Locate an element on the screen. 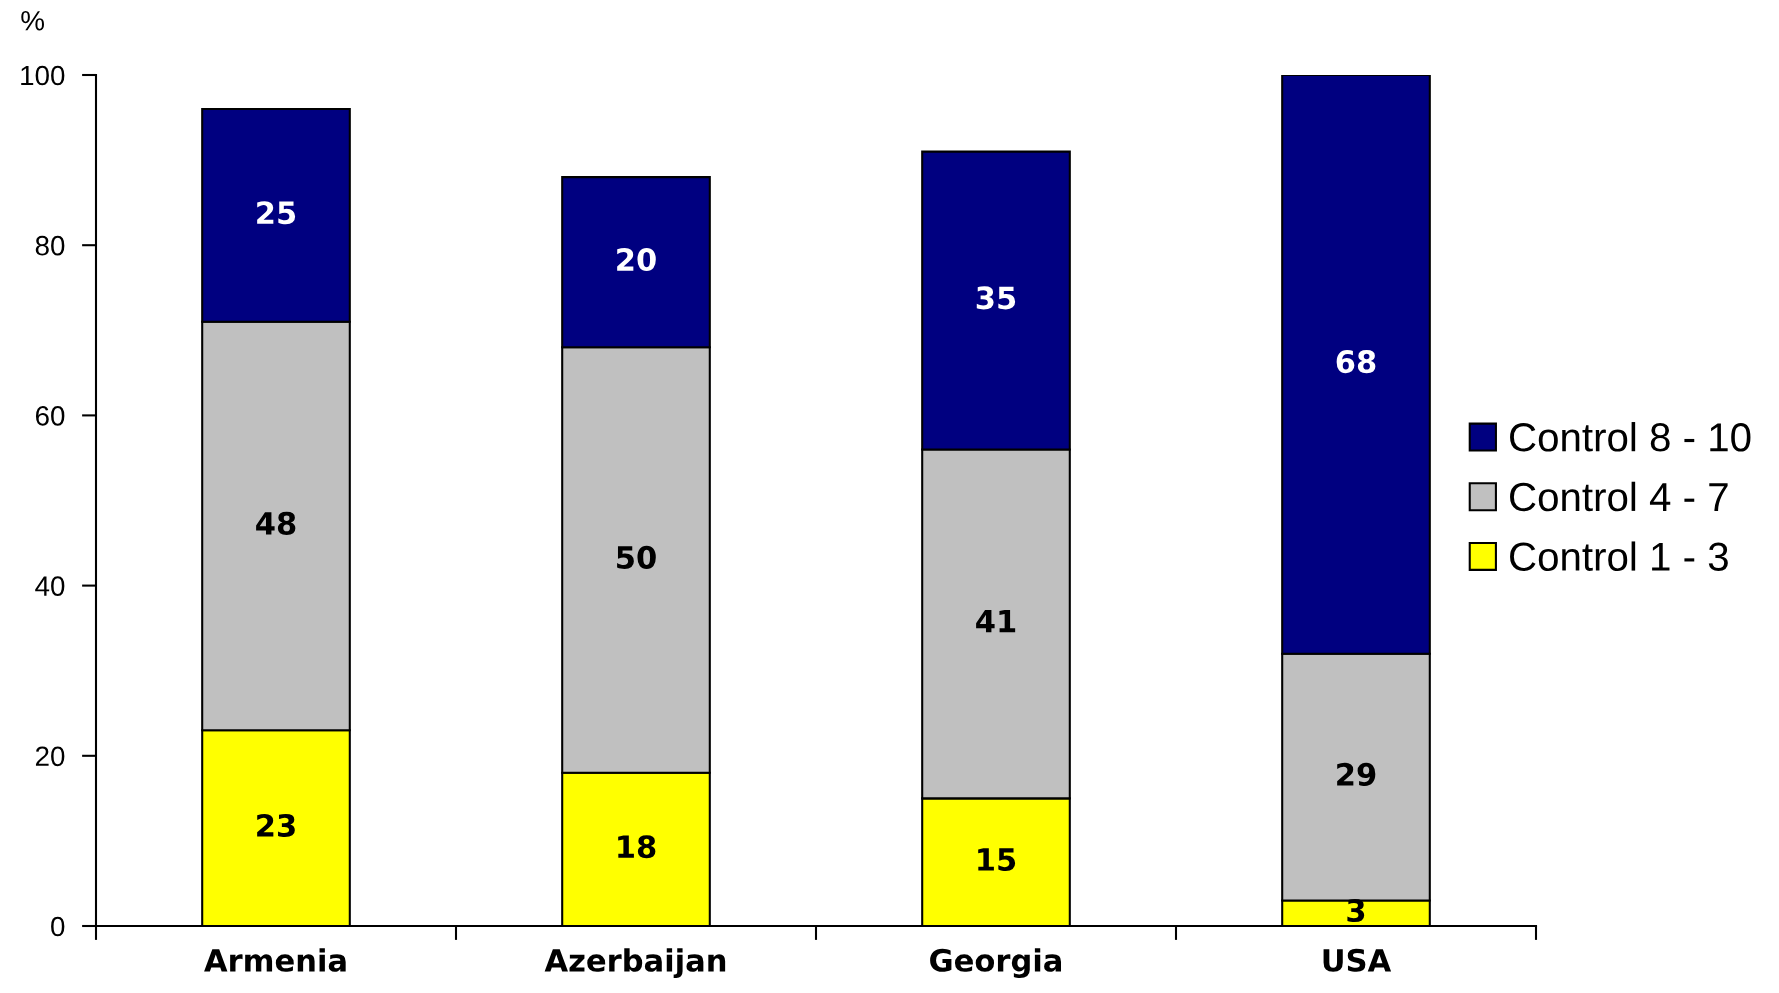 Image resolution: width=1779 pixels, height=993 pixels. data-label: 41 is located at coordinates (996, 621).